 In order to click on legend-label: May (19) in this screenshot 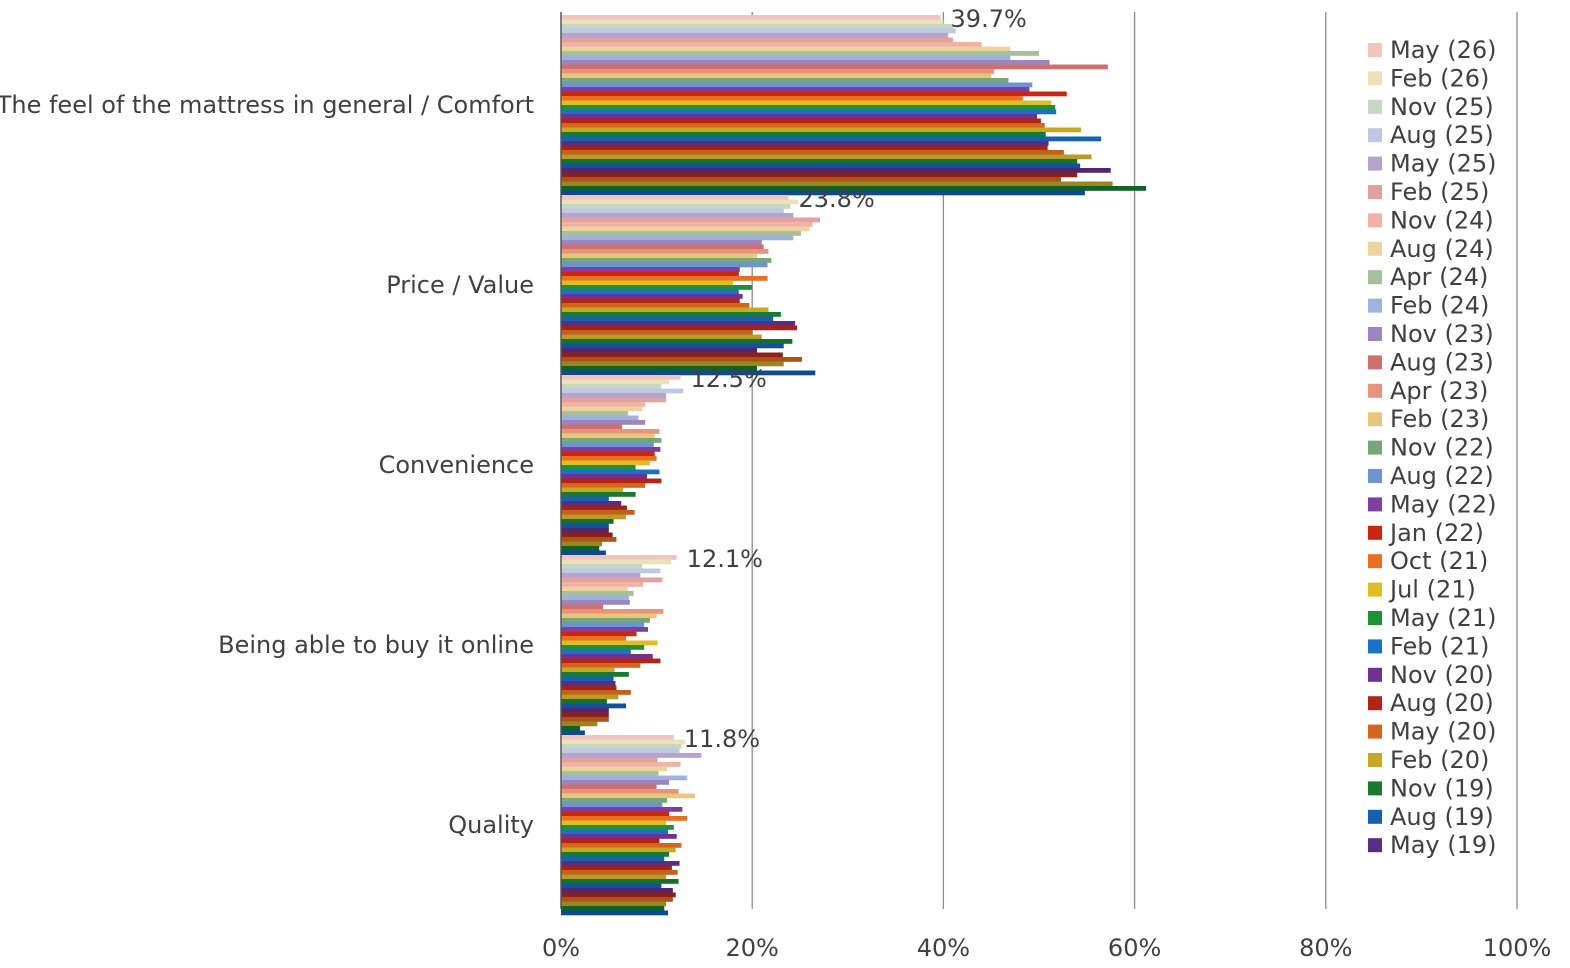, I will do `click(1443, 845)`.